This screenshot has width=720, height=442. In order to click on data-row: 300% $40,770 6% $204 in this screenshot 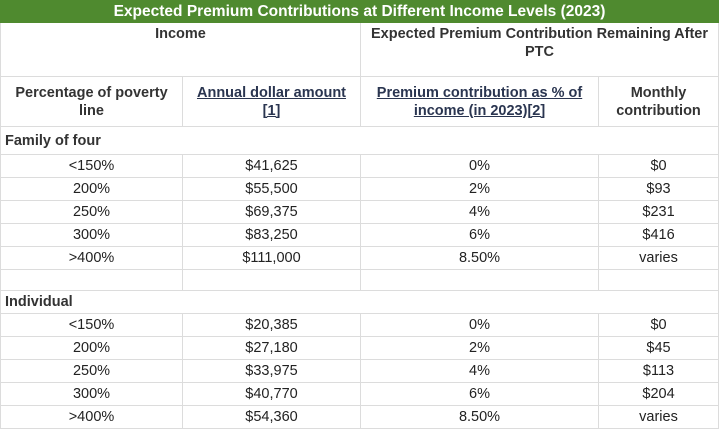, I will do `click(360, 394)`.